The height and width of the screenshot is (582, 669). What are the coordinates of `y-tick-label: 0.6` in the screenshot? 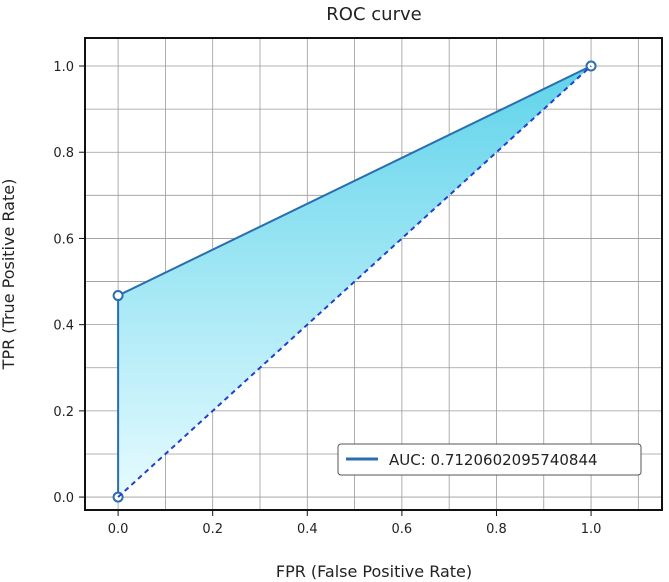 It's located at (63, 239).